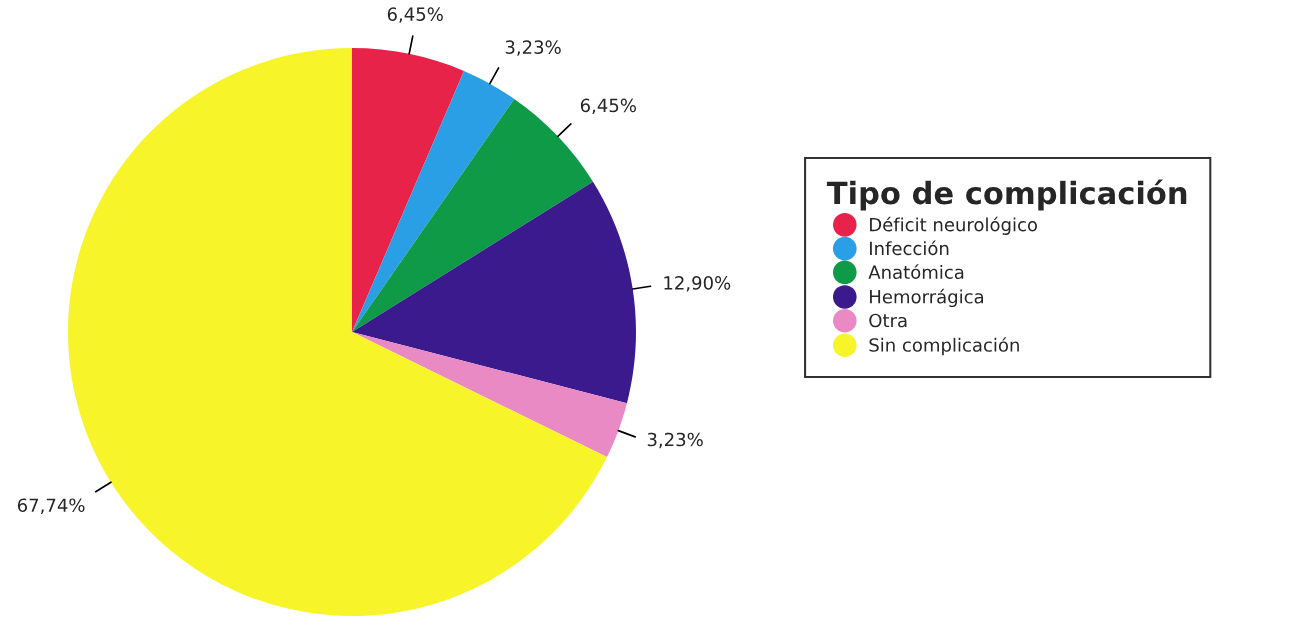 The image size is (1305, 622). Describe the element at coordinates (909, 248) in the screenshot. I see `legend-label: Infección` at that location.